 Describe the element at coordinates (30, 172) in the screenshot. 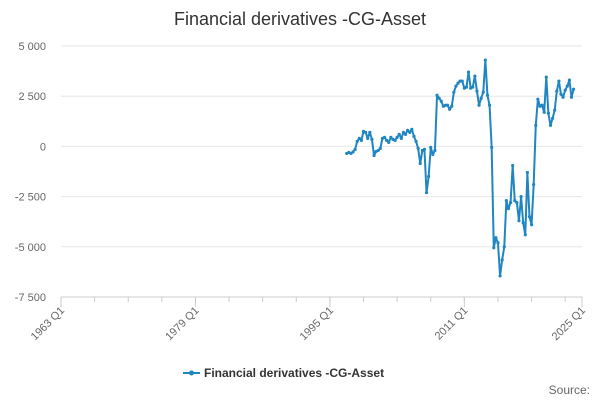

I see `y-axis: 5 000 2 500 0 -2 500 -5 000 -7 500` at that location.